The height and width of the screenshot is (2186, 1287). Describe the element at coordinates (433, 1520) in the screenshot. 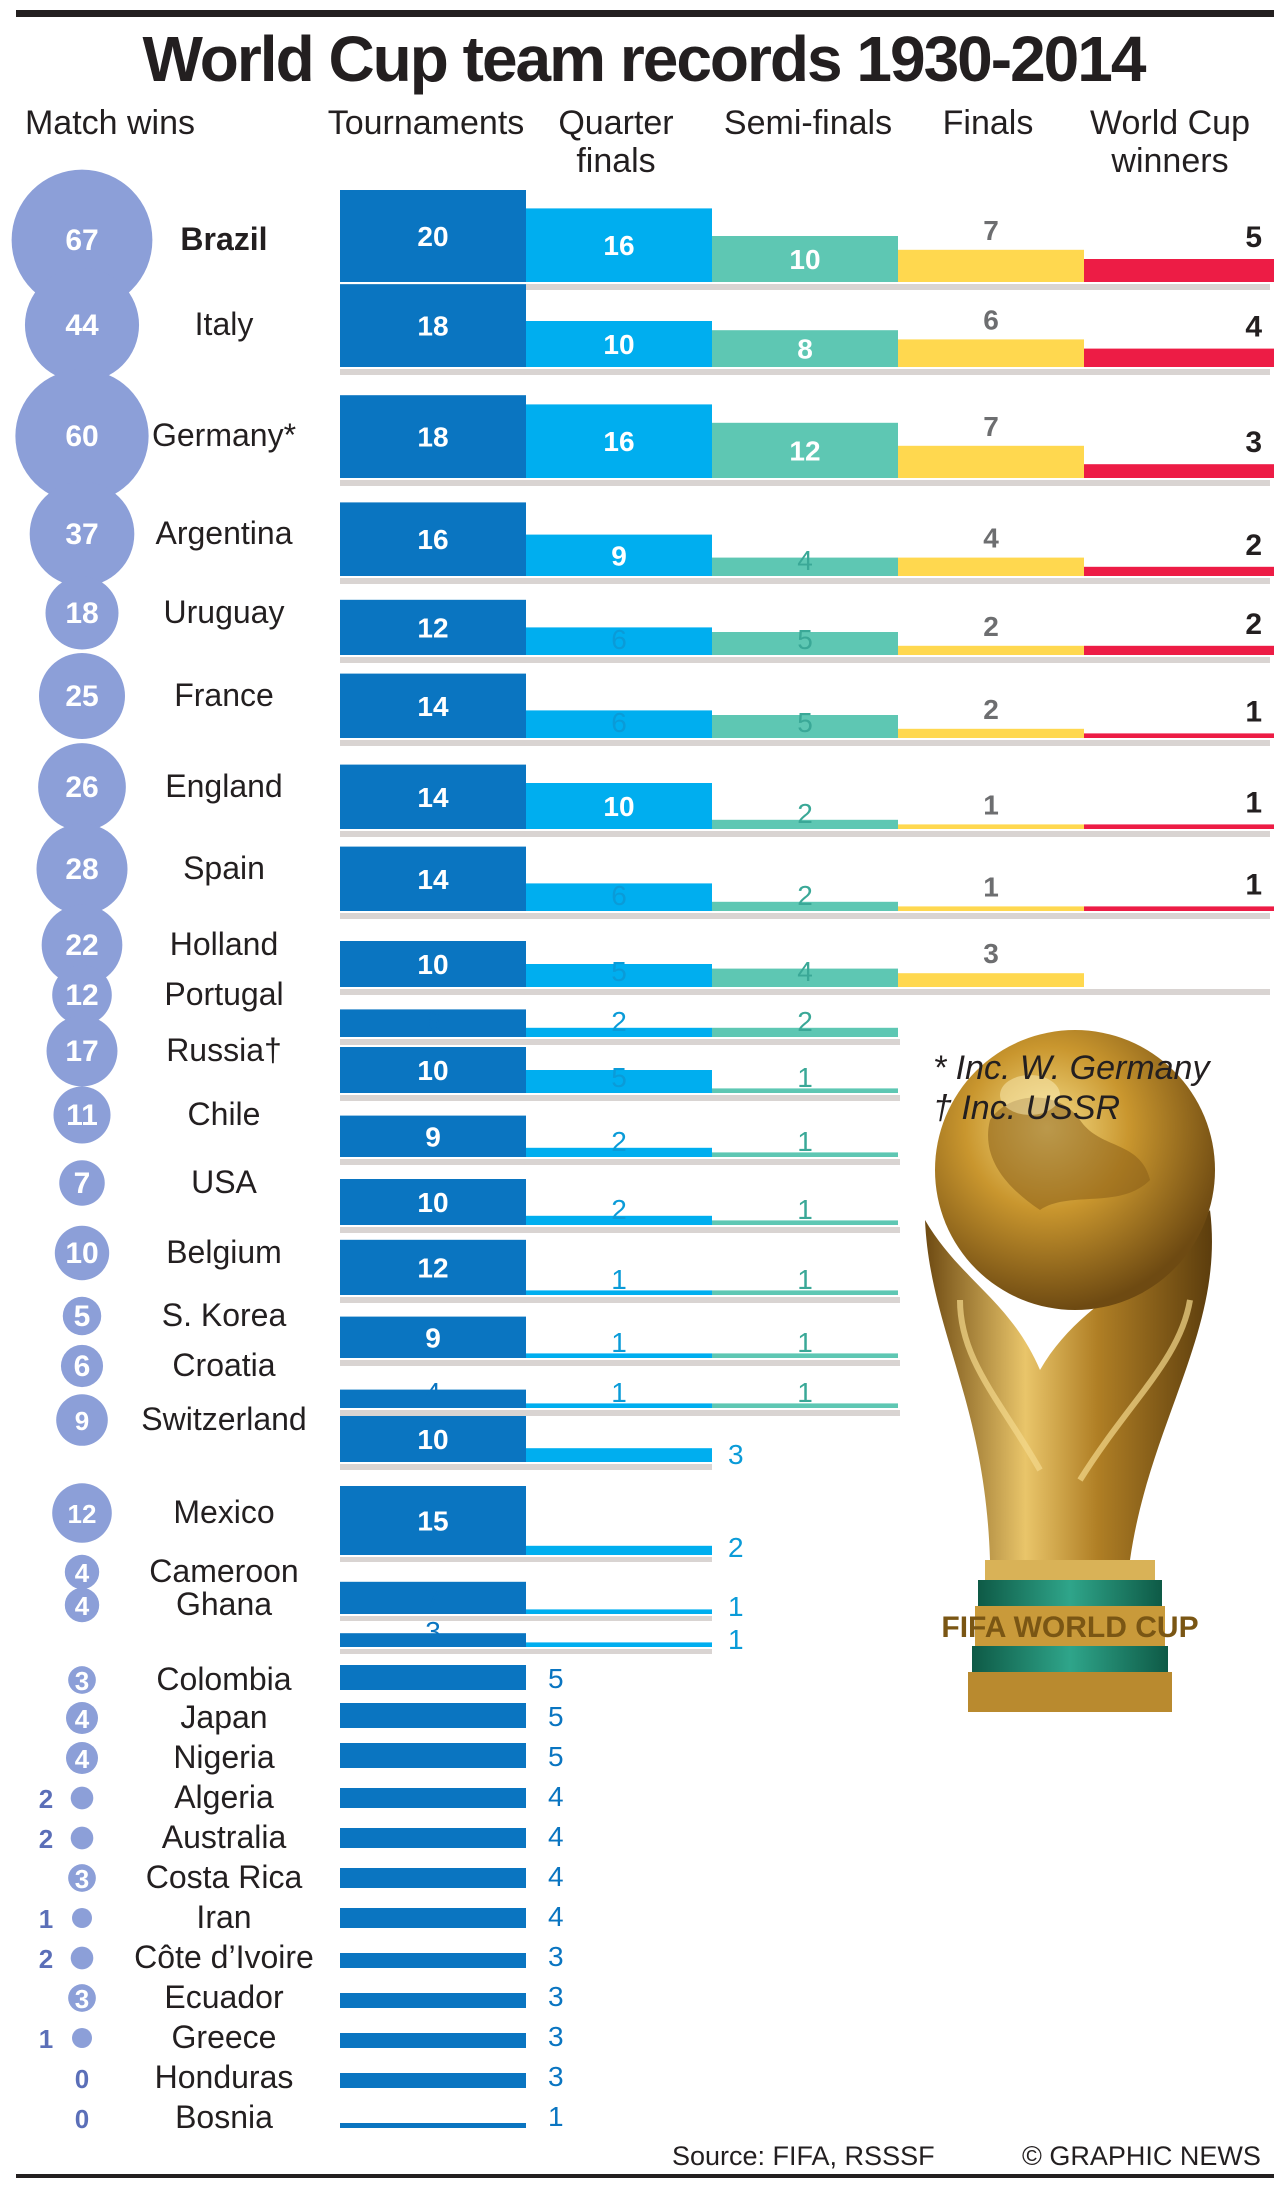

I see `bar-tournaments-mexico` at that location.